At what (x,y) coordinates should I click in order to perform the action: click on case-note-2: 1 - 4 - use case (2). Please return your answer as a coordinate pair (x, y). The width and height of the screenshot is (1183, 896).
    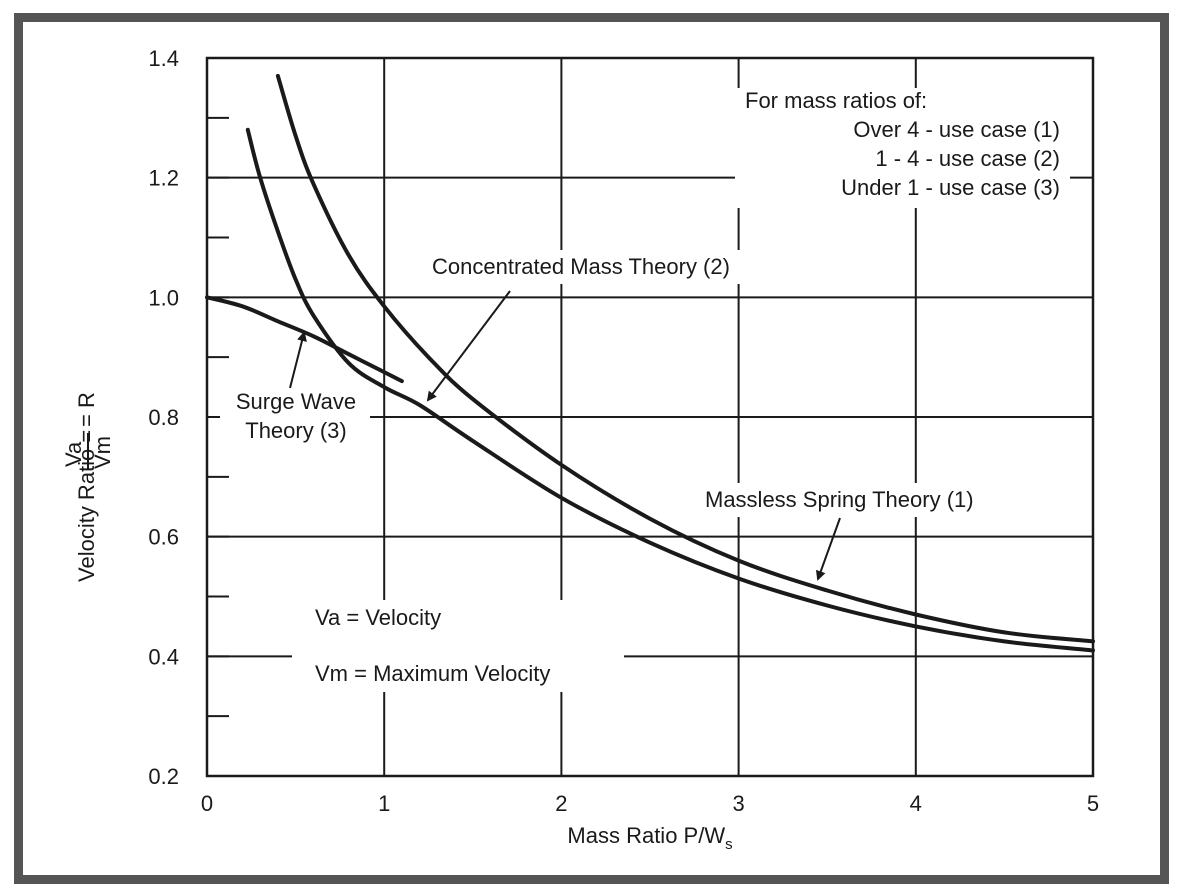
    Looking at the image, I should click on (967, 158).